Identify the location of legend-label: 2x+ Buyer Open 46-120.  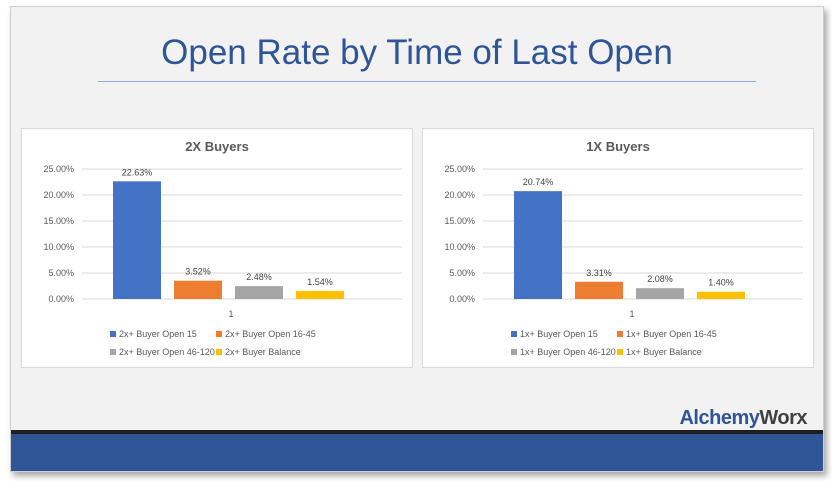
(167, 352).